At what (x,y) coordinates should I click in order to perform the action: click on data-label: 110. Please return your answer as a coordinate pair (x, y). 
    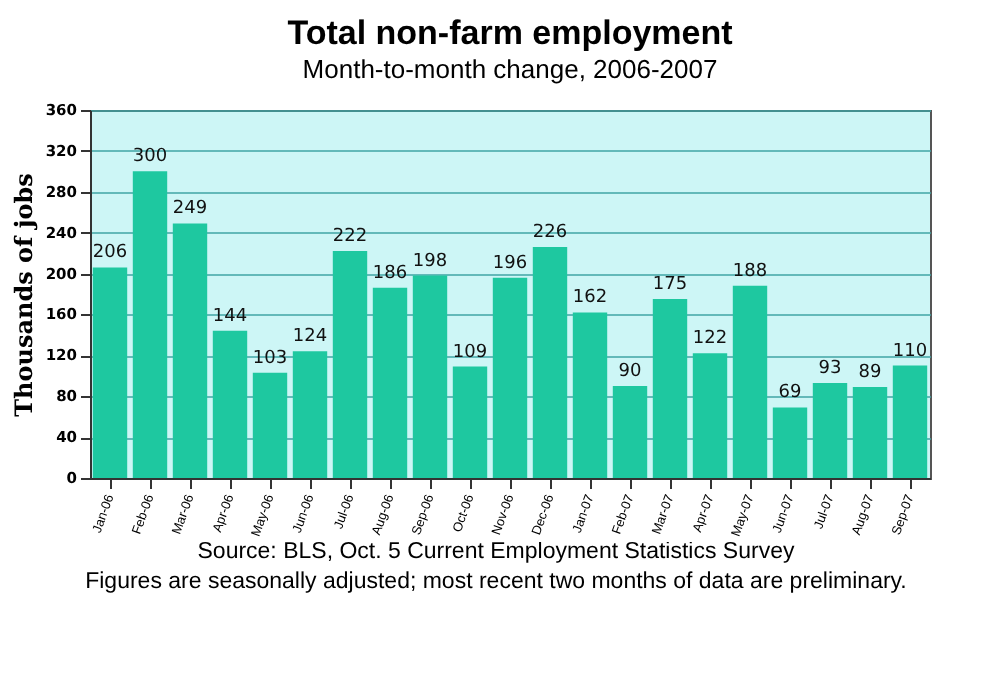
    Looking at the image, I should click on (910, 351).